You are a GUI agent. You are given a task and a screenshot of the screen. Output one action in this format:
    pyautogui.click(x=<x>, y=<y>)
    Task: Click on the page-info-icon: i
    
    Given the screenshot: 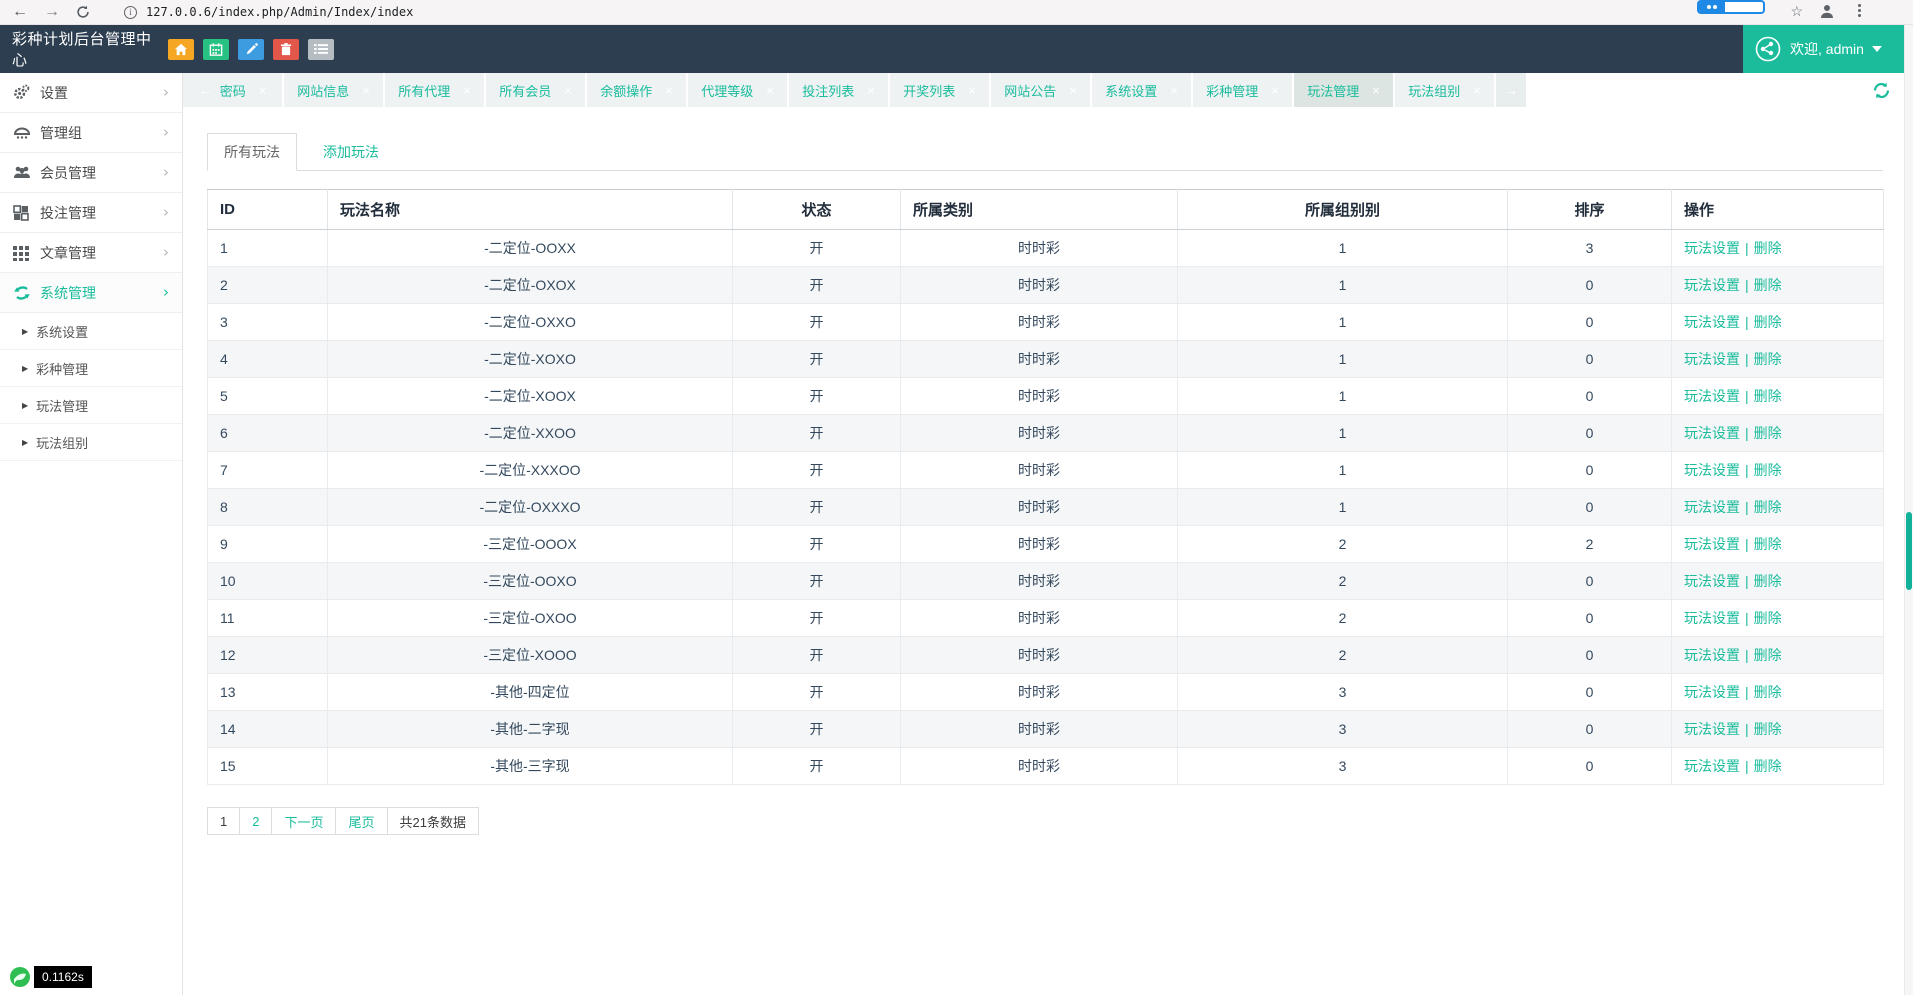 What is the action you would take?
    pyautogui.click(x=130, y=12)
    